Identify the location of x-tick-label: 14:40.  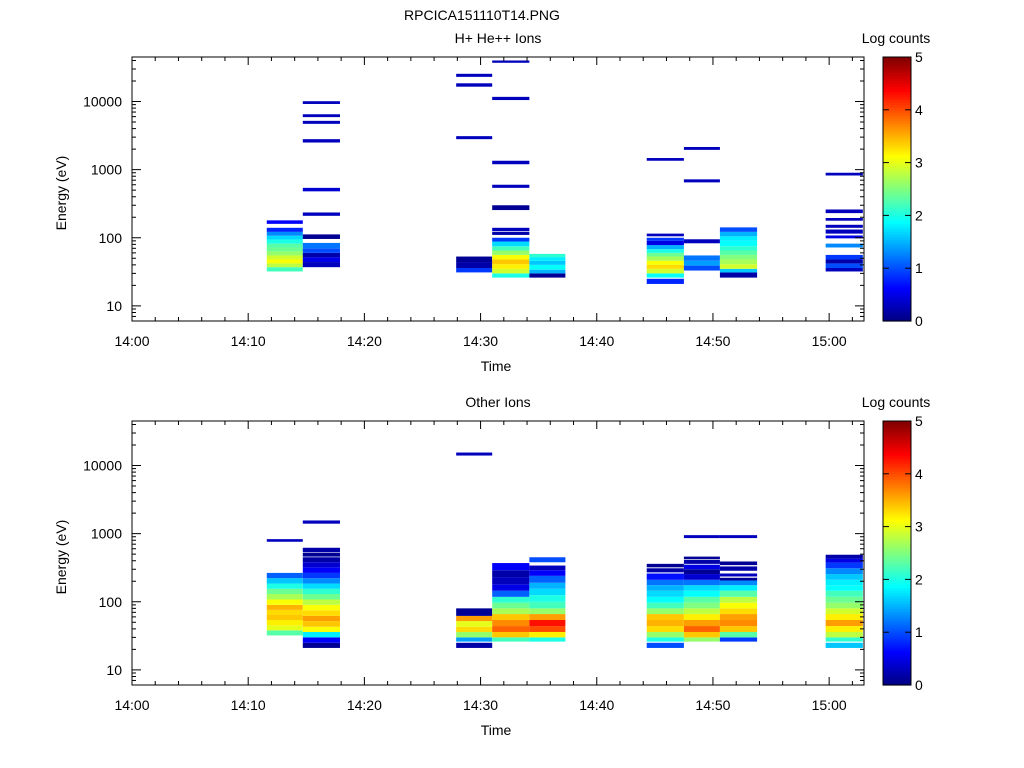
(596, 341).